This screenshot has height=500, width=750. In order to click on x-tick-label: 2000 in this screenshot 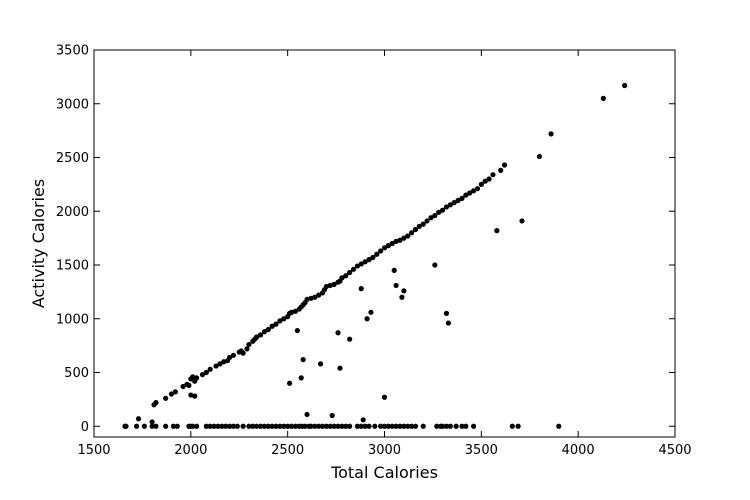, I will do `click(190, 450)`.